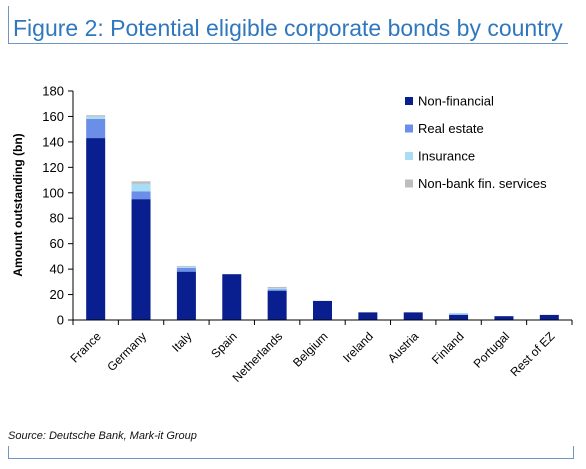  Describe the element at coordinates (451, 128) in the screenshot. I see `legend-label: Real estate` at that location.